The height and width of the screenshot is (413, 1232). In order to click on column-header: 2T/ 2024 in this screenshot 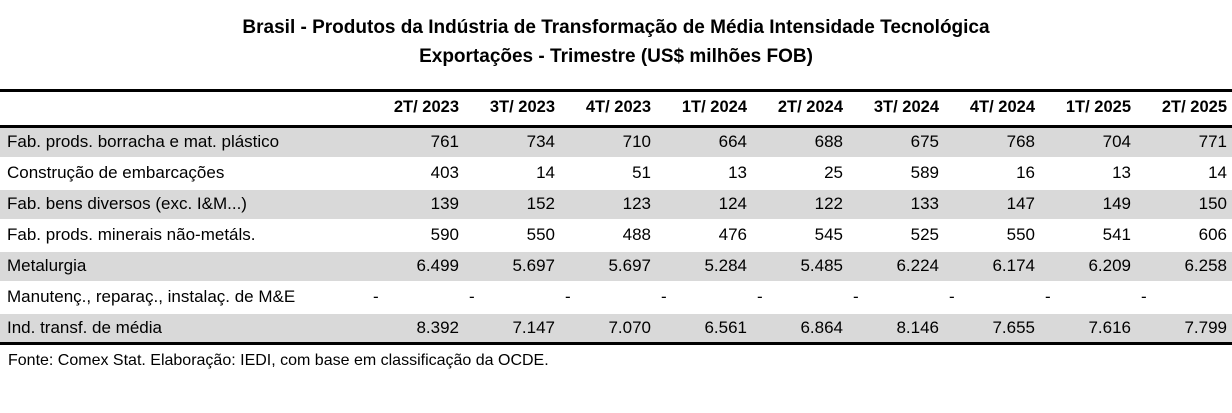, I will do `click(800, 109)`.